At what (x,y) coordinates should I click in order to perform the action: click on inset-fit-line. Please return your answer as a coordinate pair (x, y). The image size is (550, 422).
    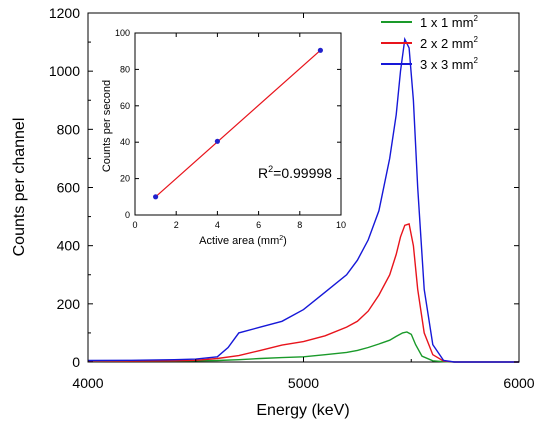
    Looking at the image, I should click on (238, 123).